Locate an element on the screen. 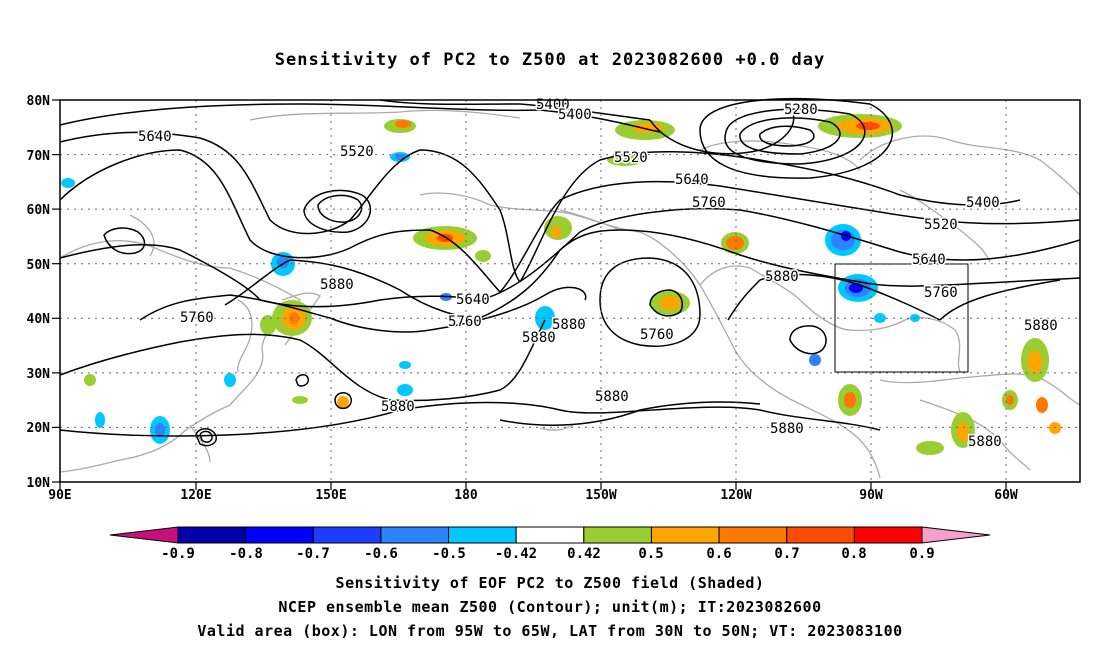 The width and height of the screenshot is (1100, 650). lat-label: 40N is located at coordinates (39, 319).